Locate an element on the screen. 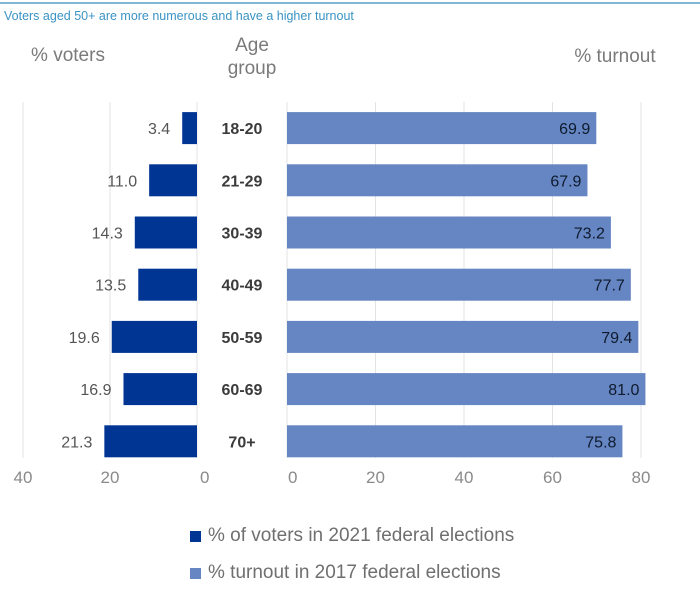 This screenshot has height=610, width=700. category-header-line1: Age is located at coordinates (252, 45).